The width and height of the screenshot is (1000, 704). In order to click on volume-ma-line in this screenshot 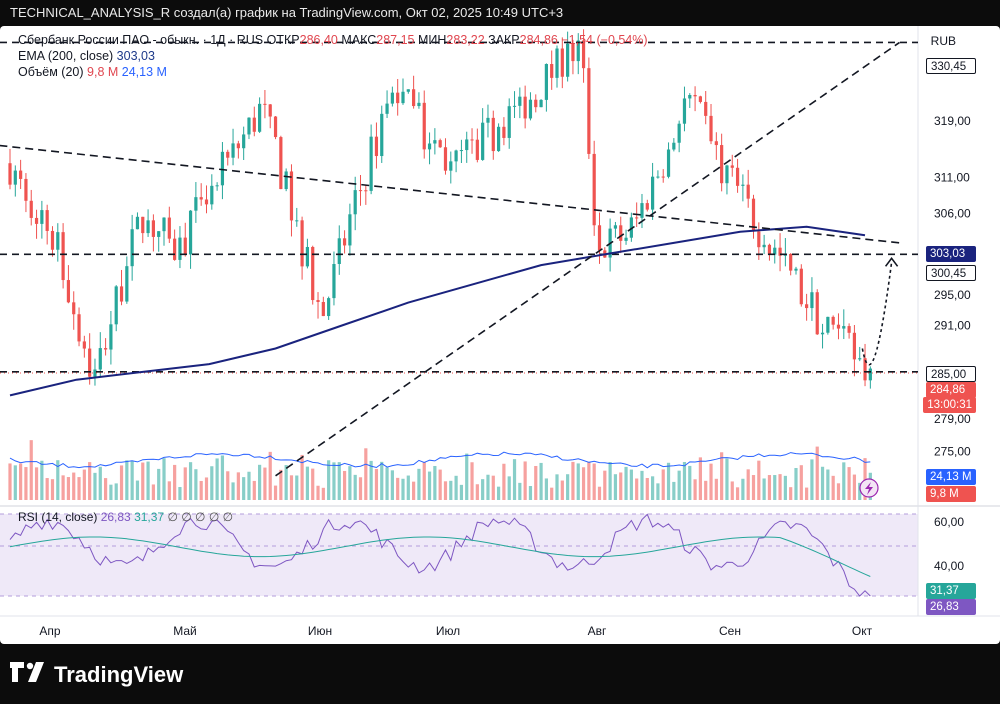, I will do `click(440, 460)`.